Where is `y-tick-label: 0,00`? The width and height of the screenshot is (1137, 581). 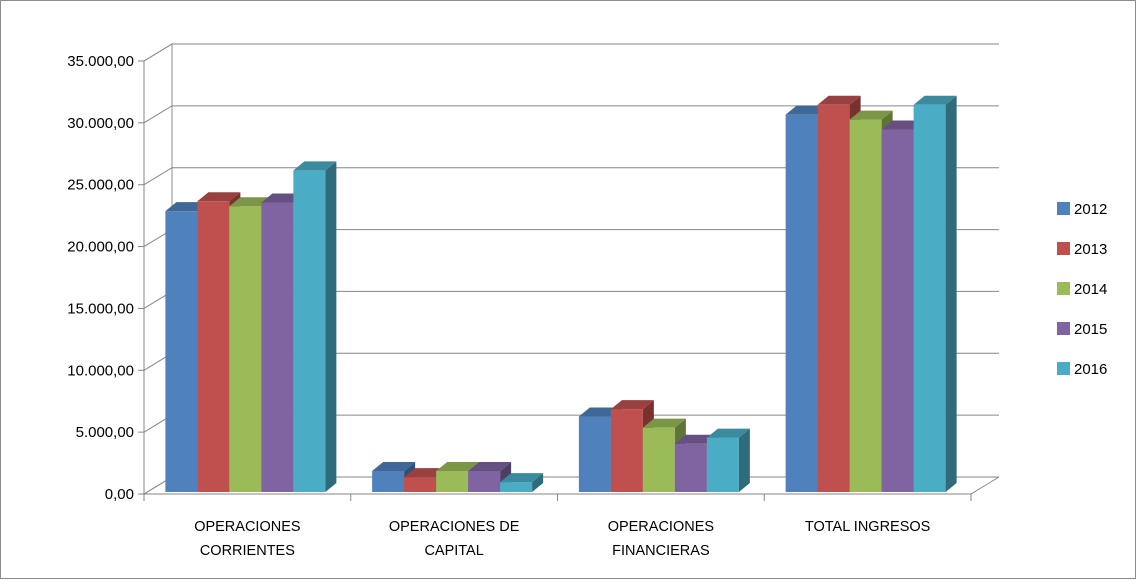
y-tick-label: 0,00 is located at coordinates (119, 494).